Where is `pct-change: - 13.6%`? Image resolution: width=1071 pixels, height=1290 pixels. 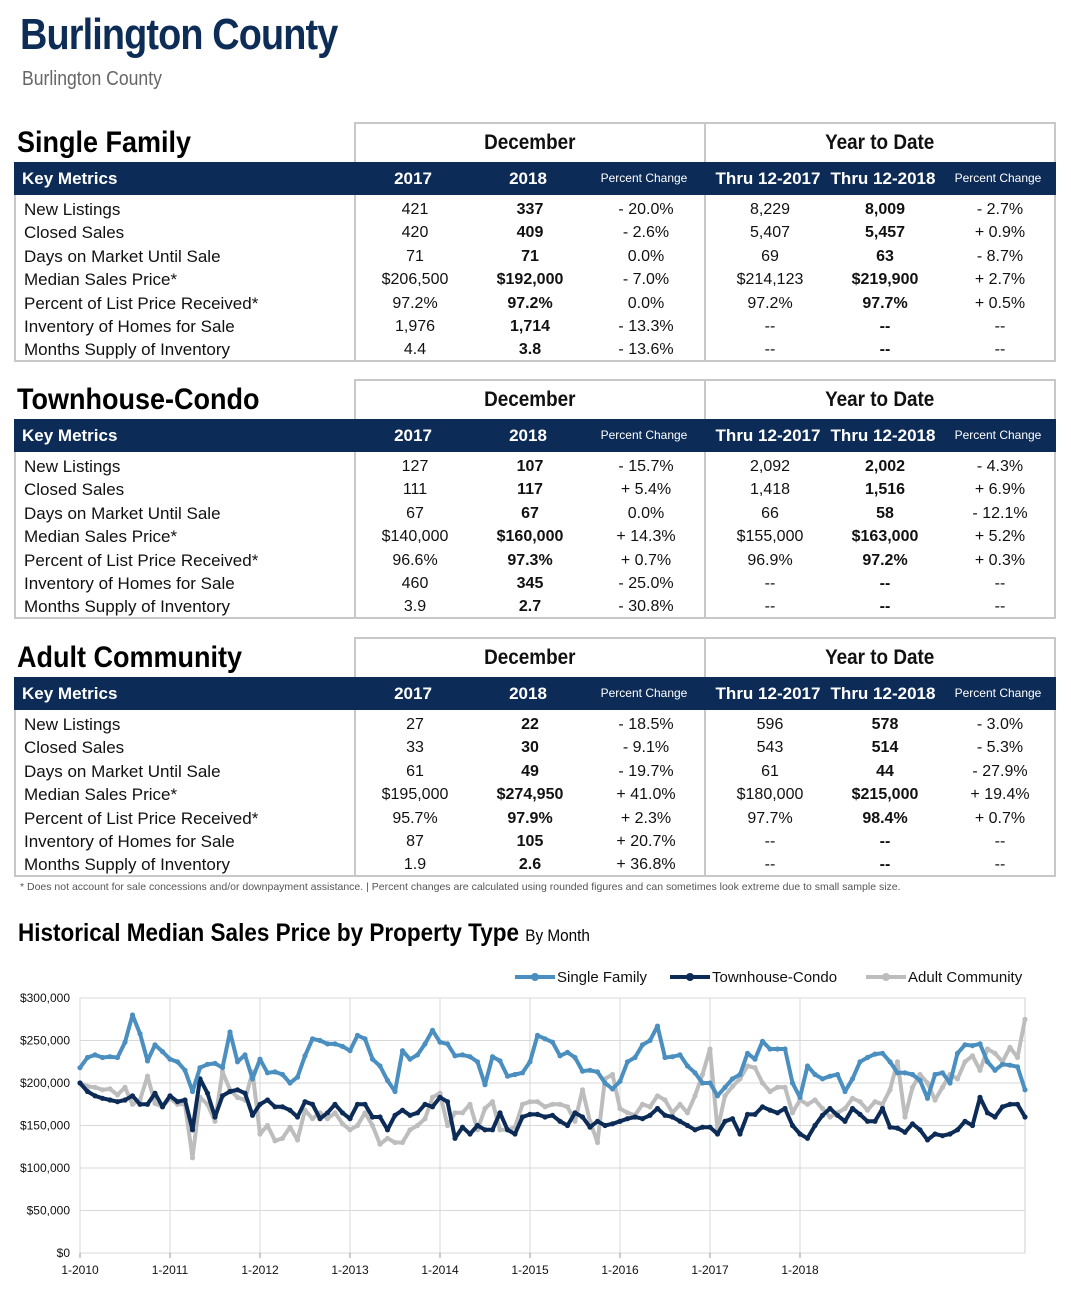 pct-change: - 13.6% is located at coordinates (646, 350).